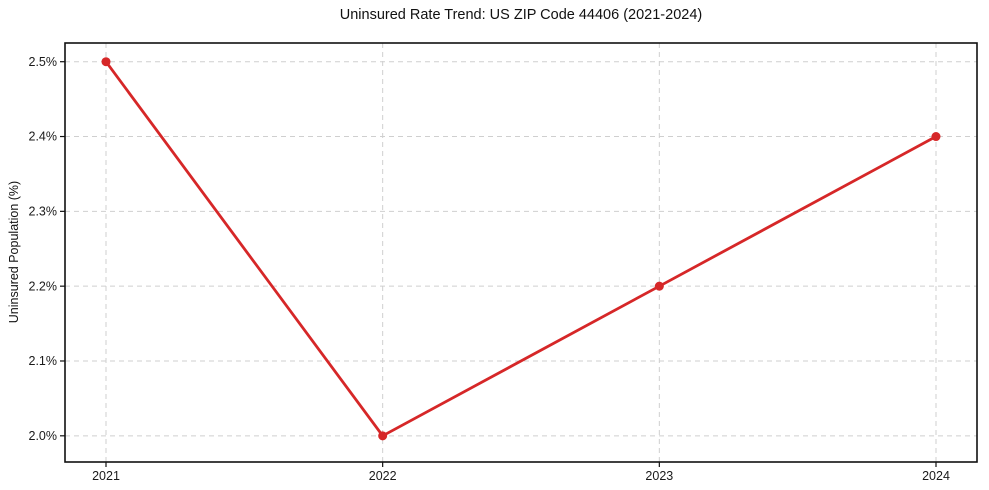 The width and height of the screenshot is (989, 490). I want to click on x-tick-label: 2021, so click(106, 476).